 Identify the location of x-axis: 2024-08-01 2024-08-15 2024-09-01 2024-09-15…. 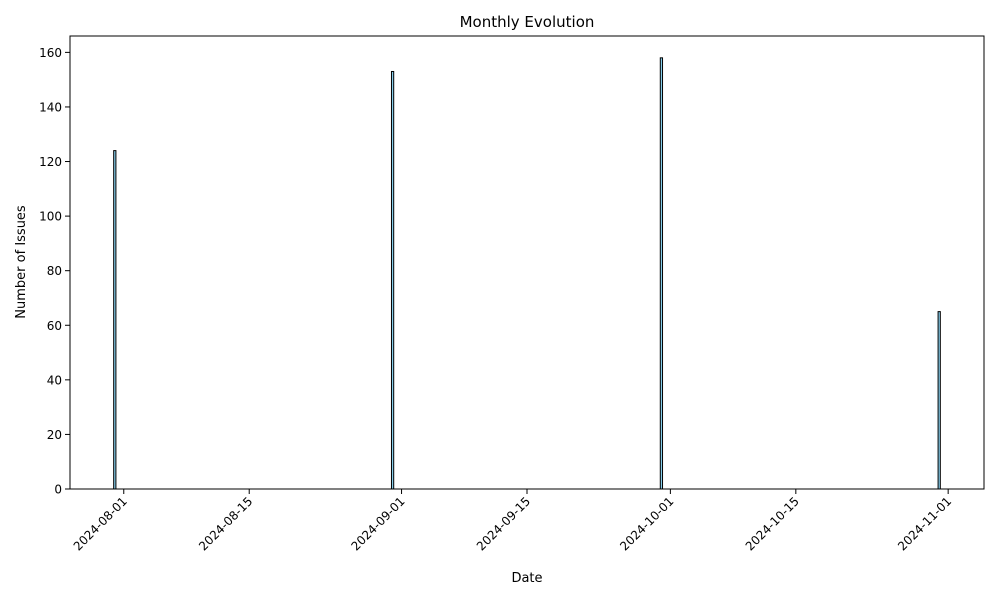
(512, 521).